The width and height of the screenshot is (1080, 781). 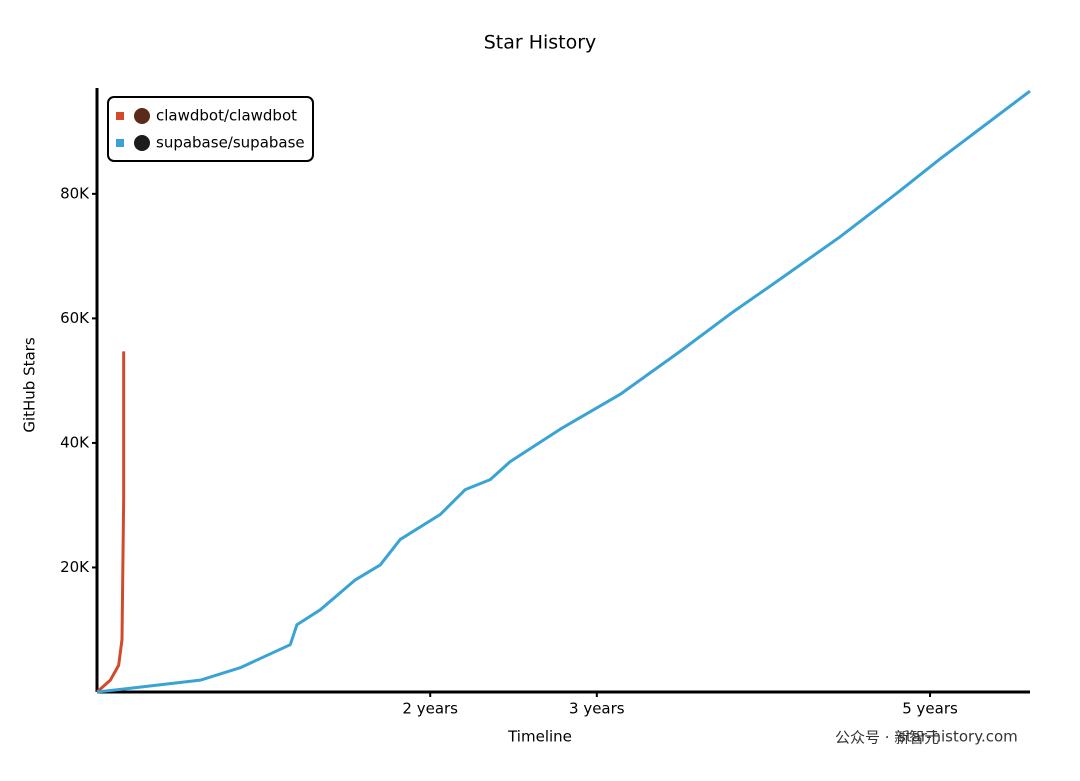 I want to click on legend-label: clawdbot/clawdbot, so click(x=226, y=116).